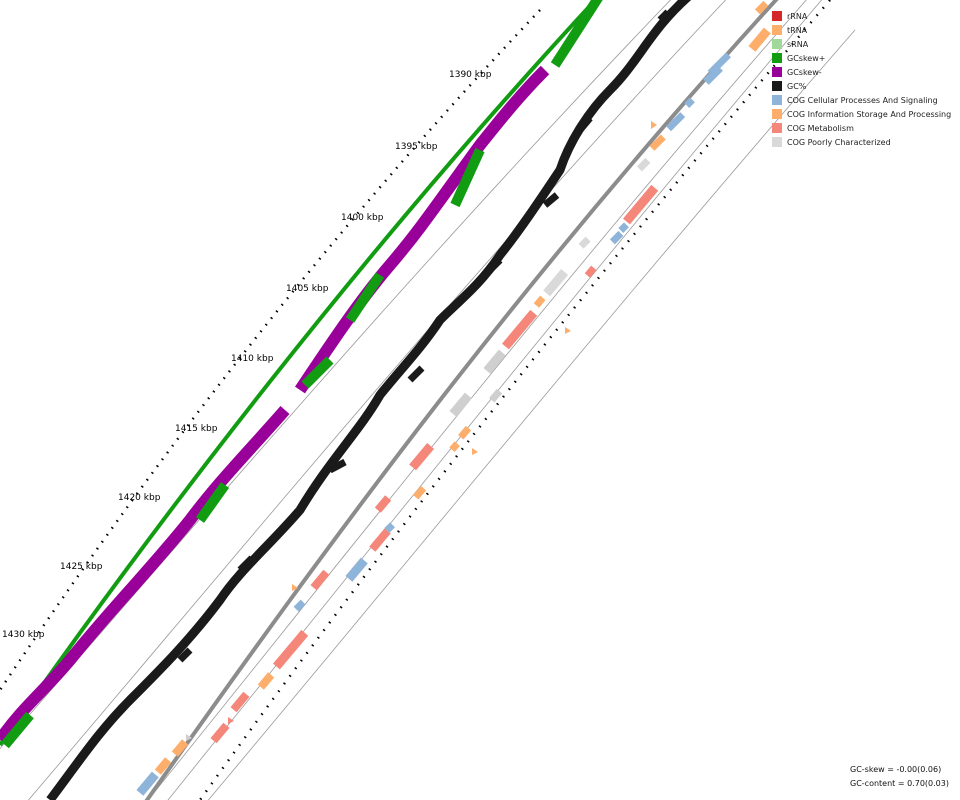 The image size is (960, 800). Describe the element at coordinates (196, 429) in the screenshot. I see `scale-label: 1415 kbp` at that location.